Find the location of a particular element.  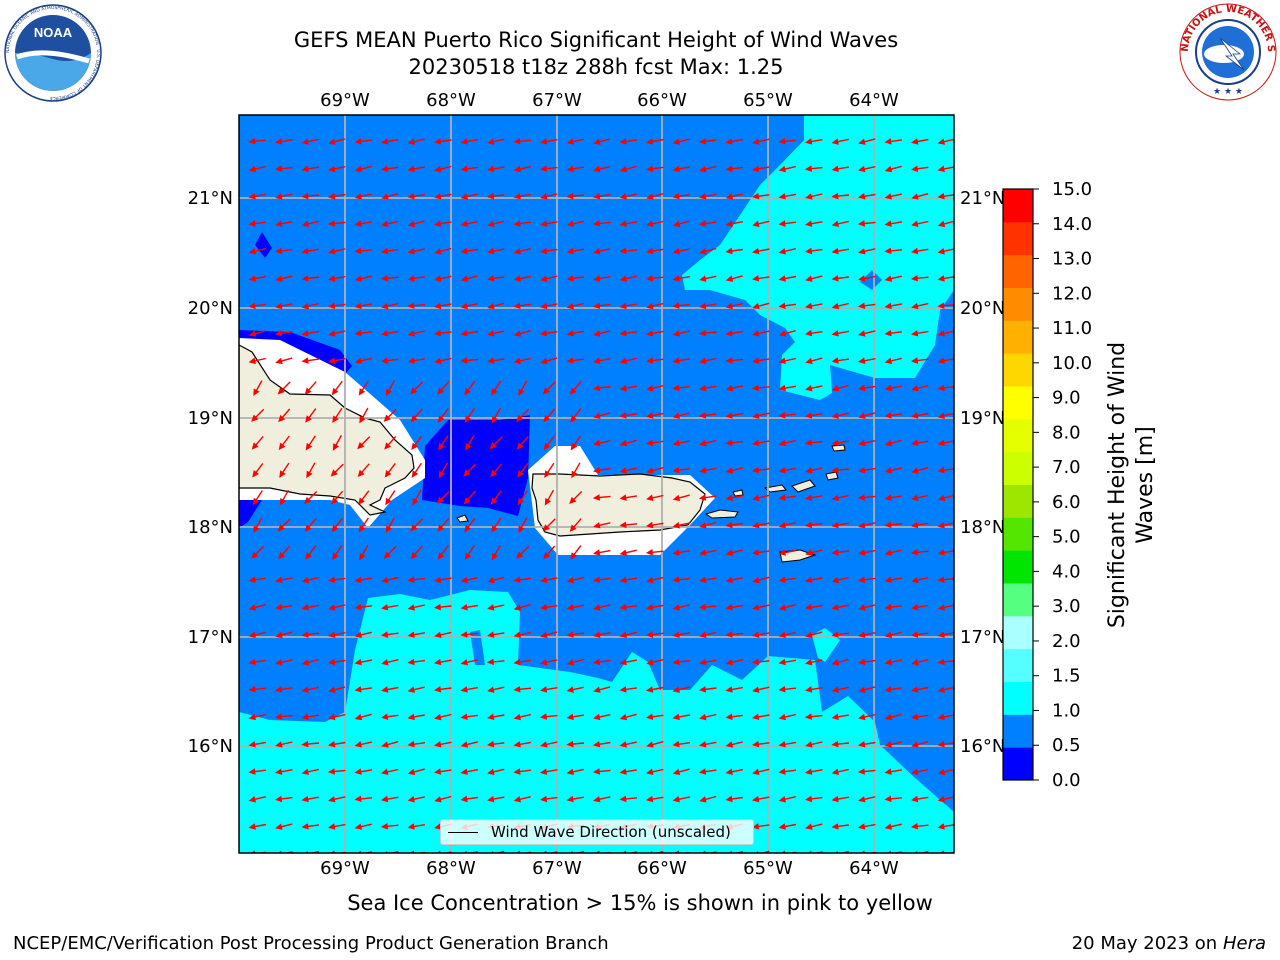

colorbar-tick-label: 9.0 is located at coordinates (1066, 398).